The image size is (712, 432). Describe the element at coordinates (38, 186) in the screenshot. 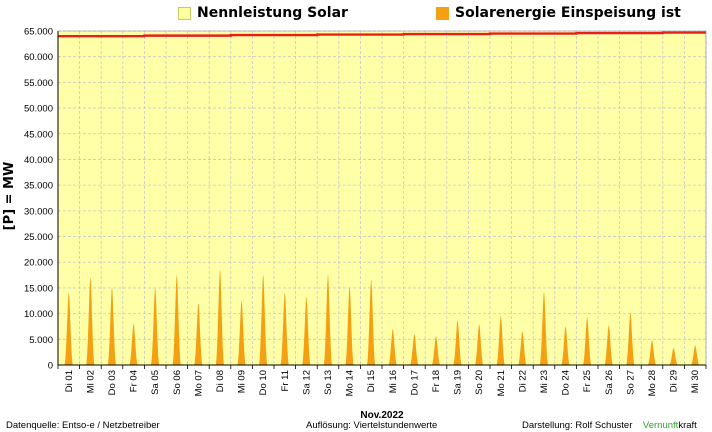

I see `y-tick-label: 35.000` at that location.